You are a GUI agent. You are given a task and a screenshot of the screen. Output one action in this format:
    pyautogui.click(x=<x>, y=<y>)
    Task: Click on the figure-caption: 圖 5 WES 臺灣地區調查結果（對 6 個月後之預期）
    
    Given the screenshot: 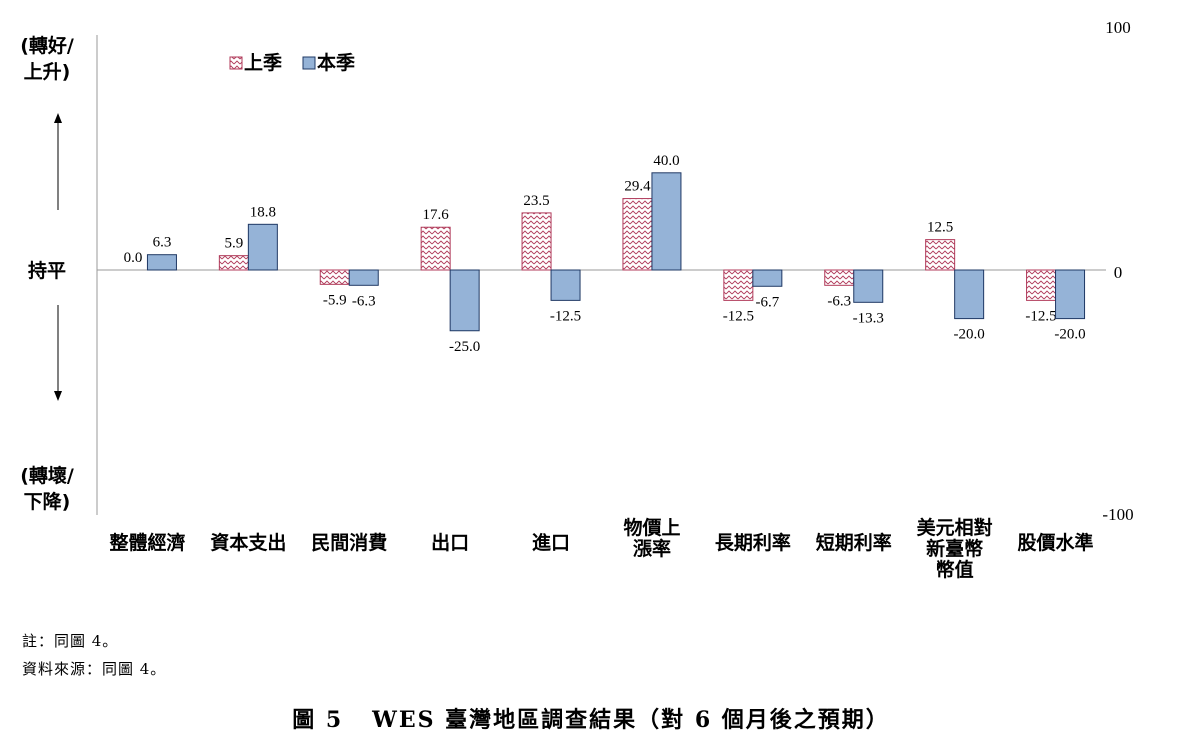 What is the action you would take?
    pyautogui.click(x=591, y=720)
    